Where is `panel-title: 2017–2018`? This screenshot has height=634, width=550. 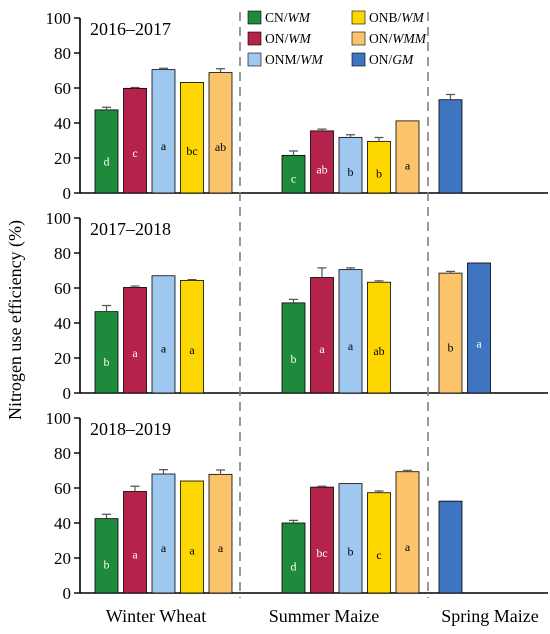
panel-title: 2017–2018 is located at coordinates (130, 229).